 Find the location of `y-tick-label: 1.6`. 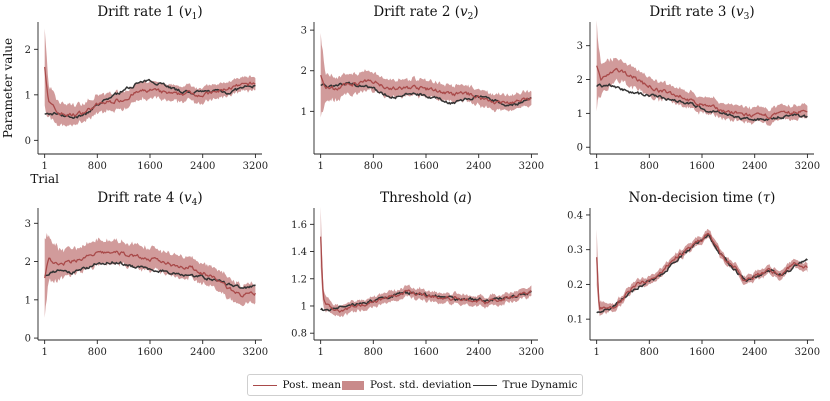

y-tick-label: 1.6 is located at coordinates (299, 225).